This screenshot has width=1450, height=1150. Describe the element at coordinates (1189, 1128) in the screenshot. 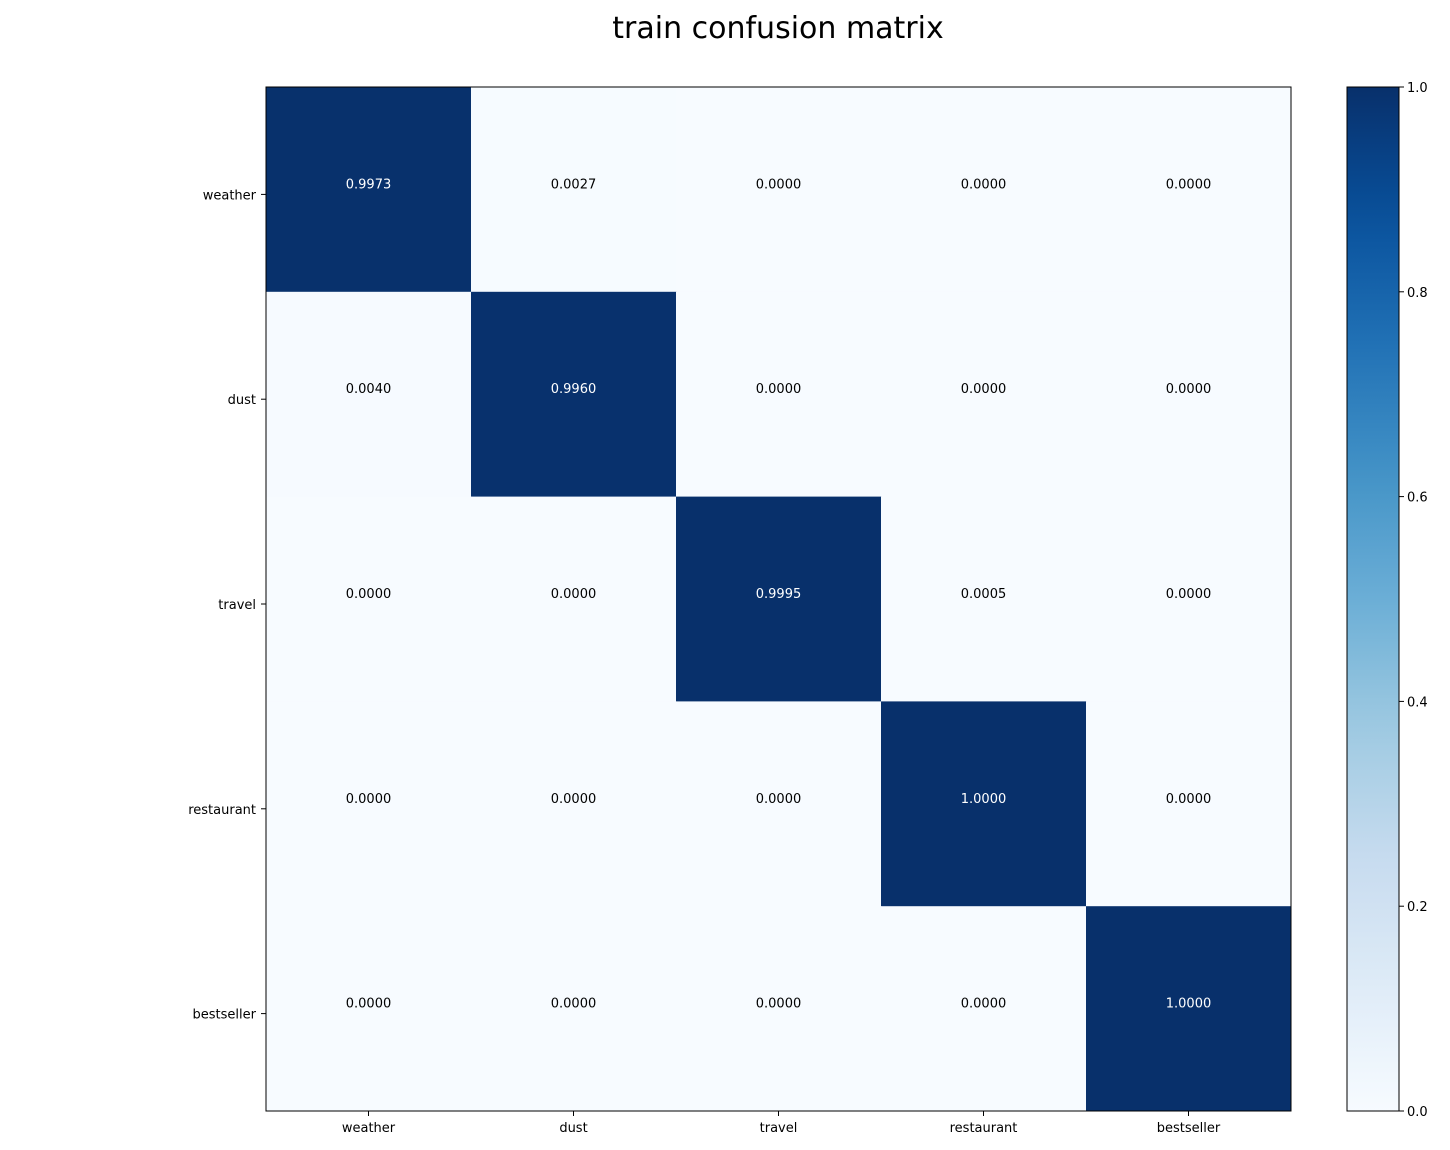

I see `x-tick-label: bestseller` at that location.